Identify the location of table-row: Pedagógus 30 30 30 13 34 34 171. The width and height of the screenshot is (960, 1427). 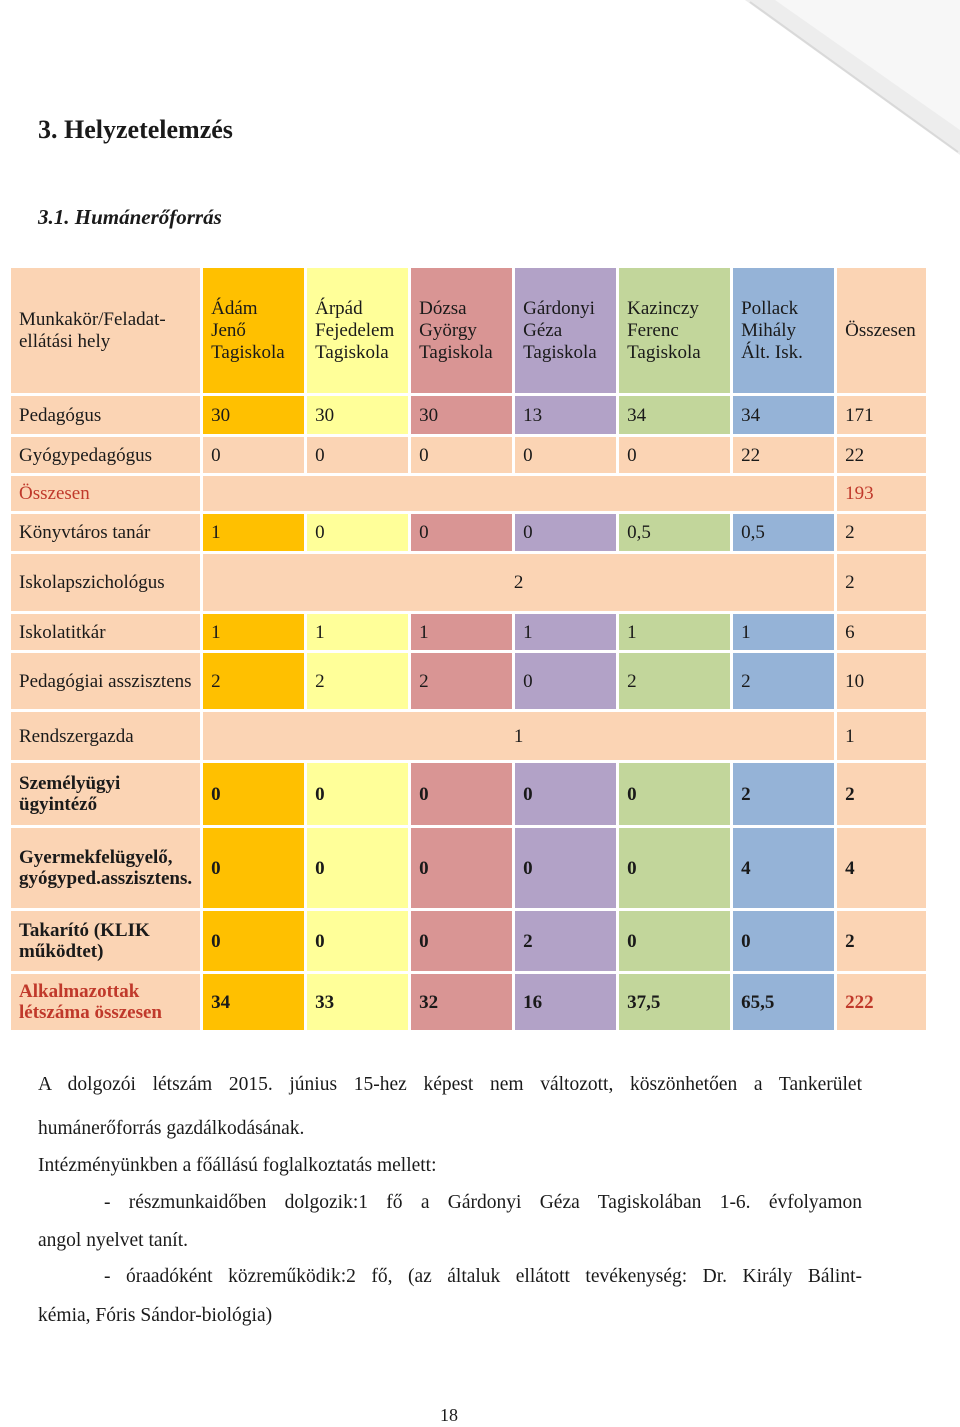
(469, 415).